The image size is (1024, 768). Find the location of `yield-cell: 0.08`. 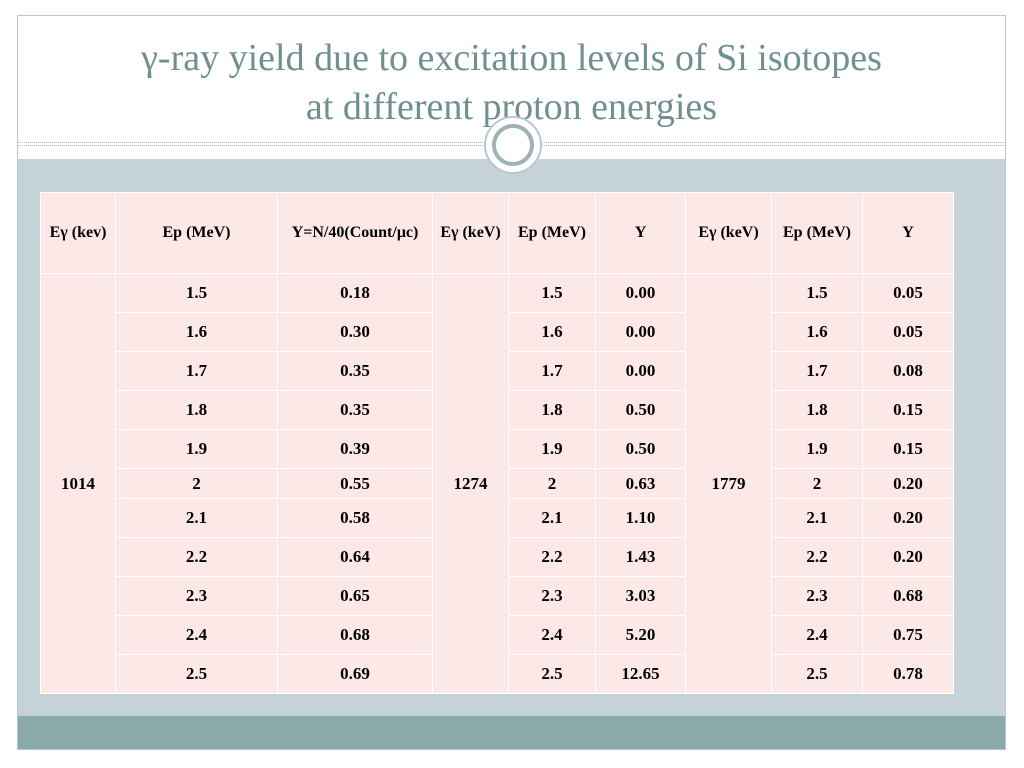

yield-cell: 0.08 is located at coordinates (908, 371).